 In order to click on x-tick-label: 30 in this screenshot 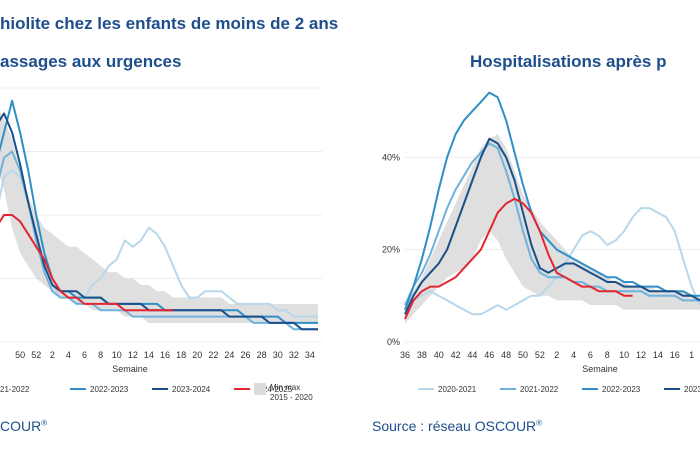, I will do `click(278, 355)`.